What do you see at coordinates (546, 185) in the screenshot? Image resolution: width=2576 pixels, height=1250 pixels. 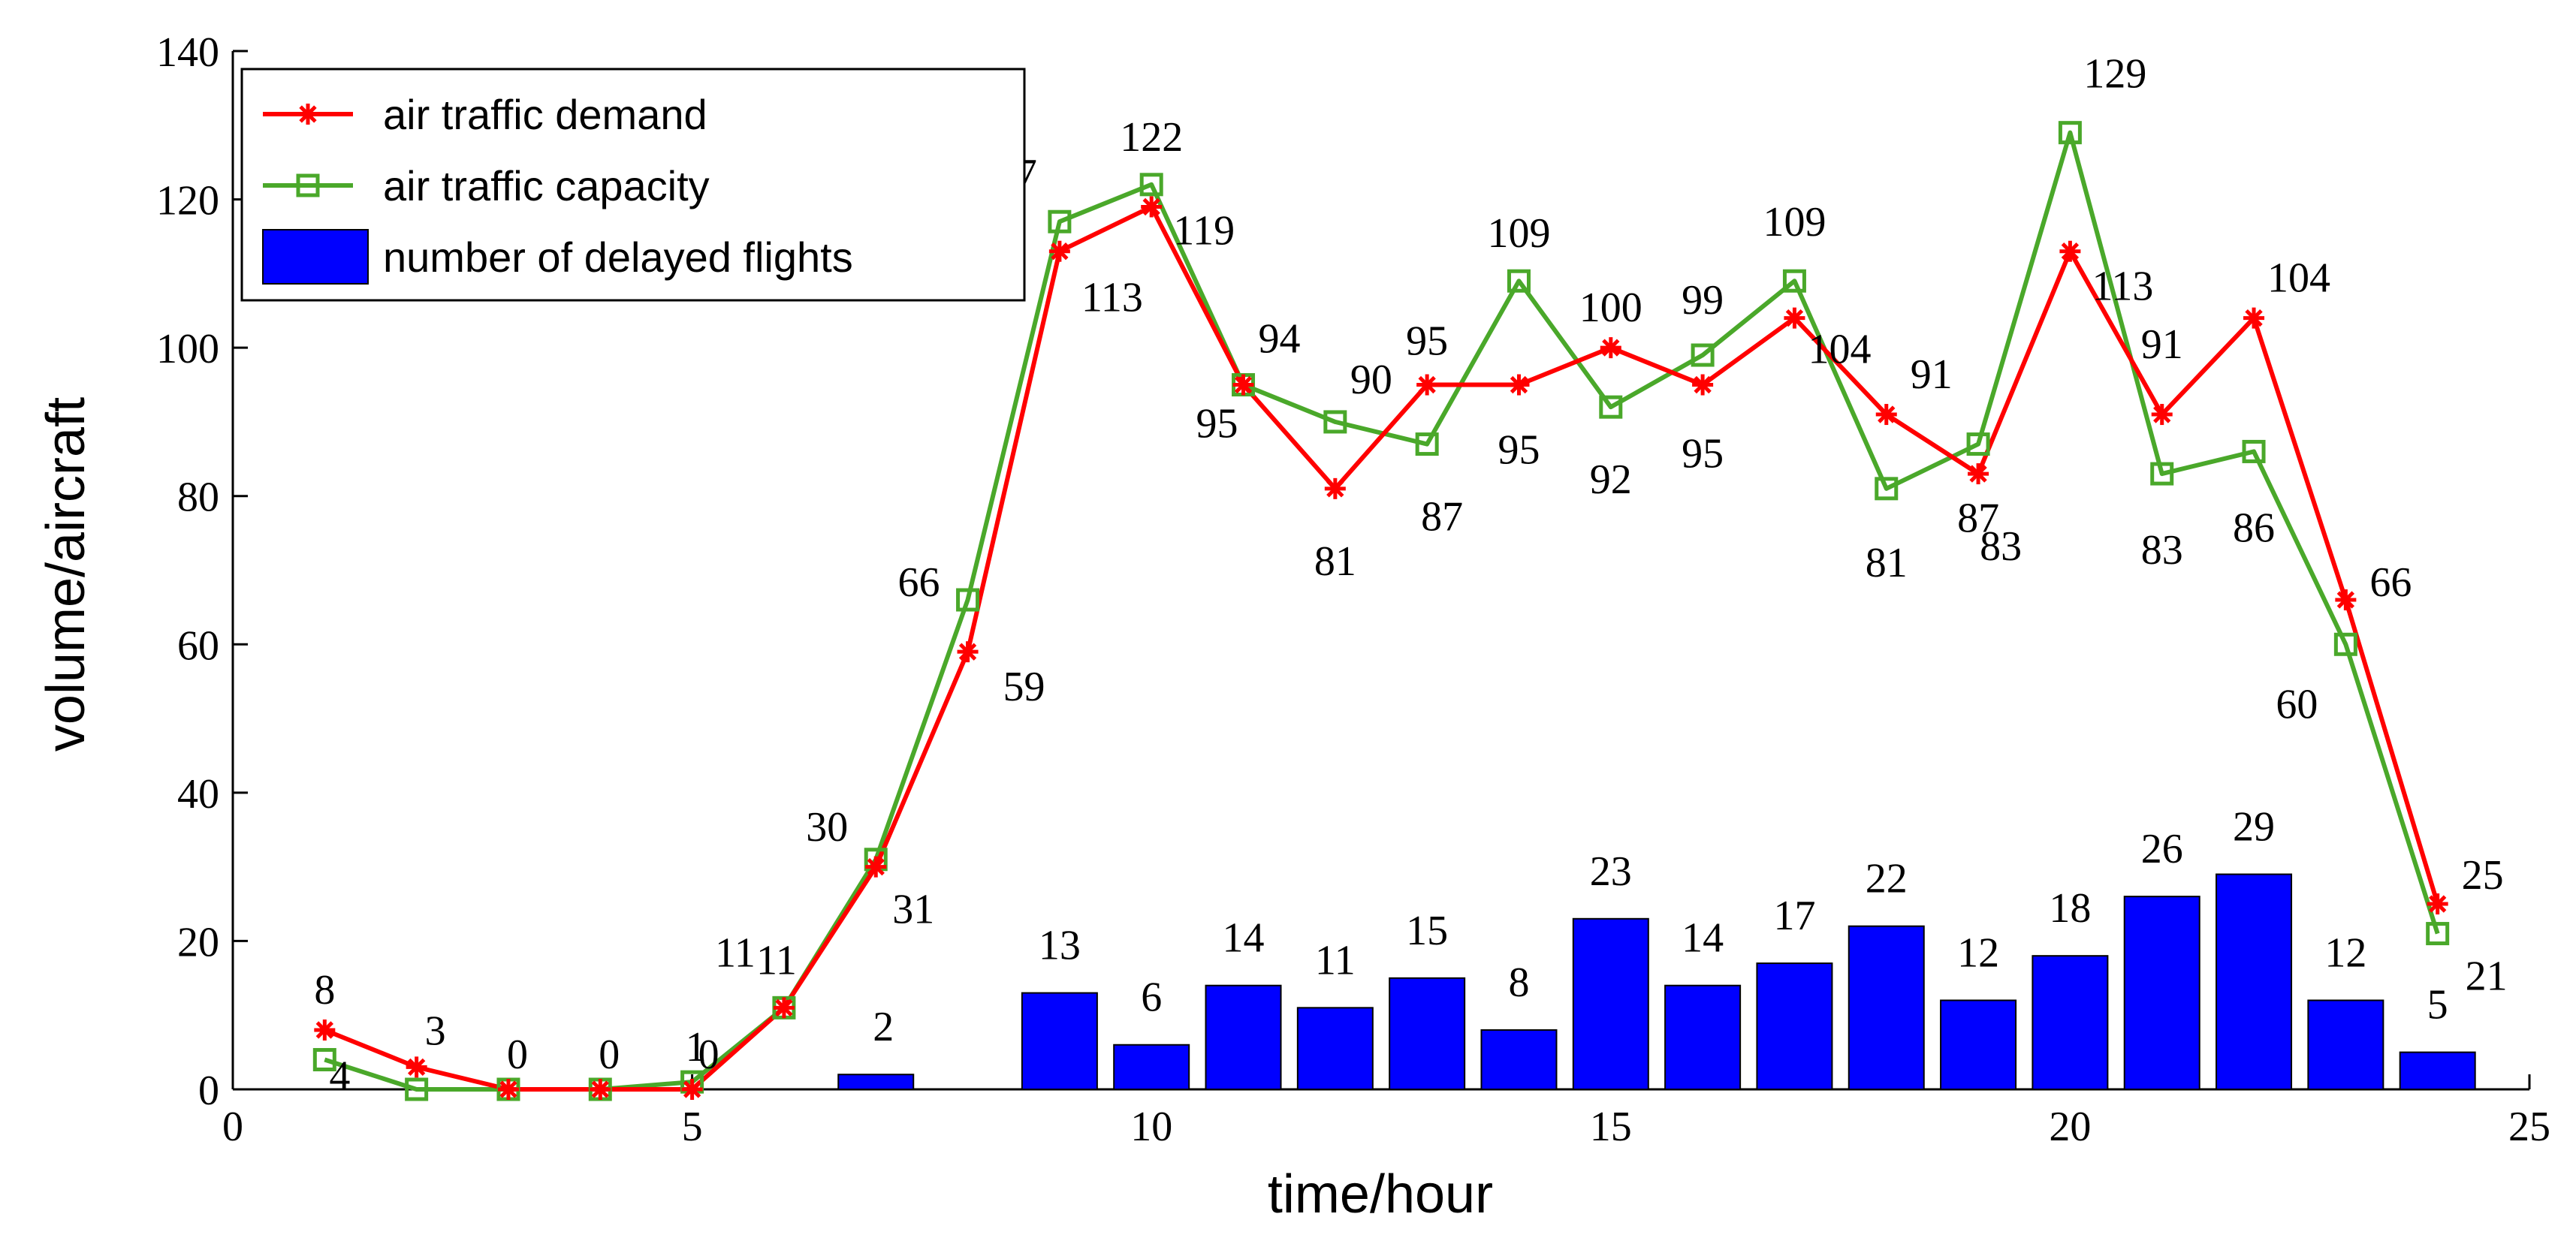 I see `legend-label: air traffic capacity` at bounding box center [546, 185].